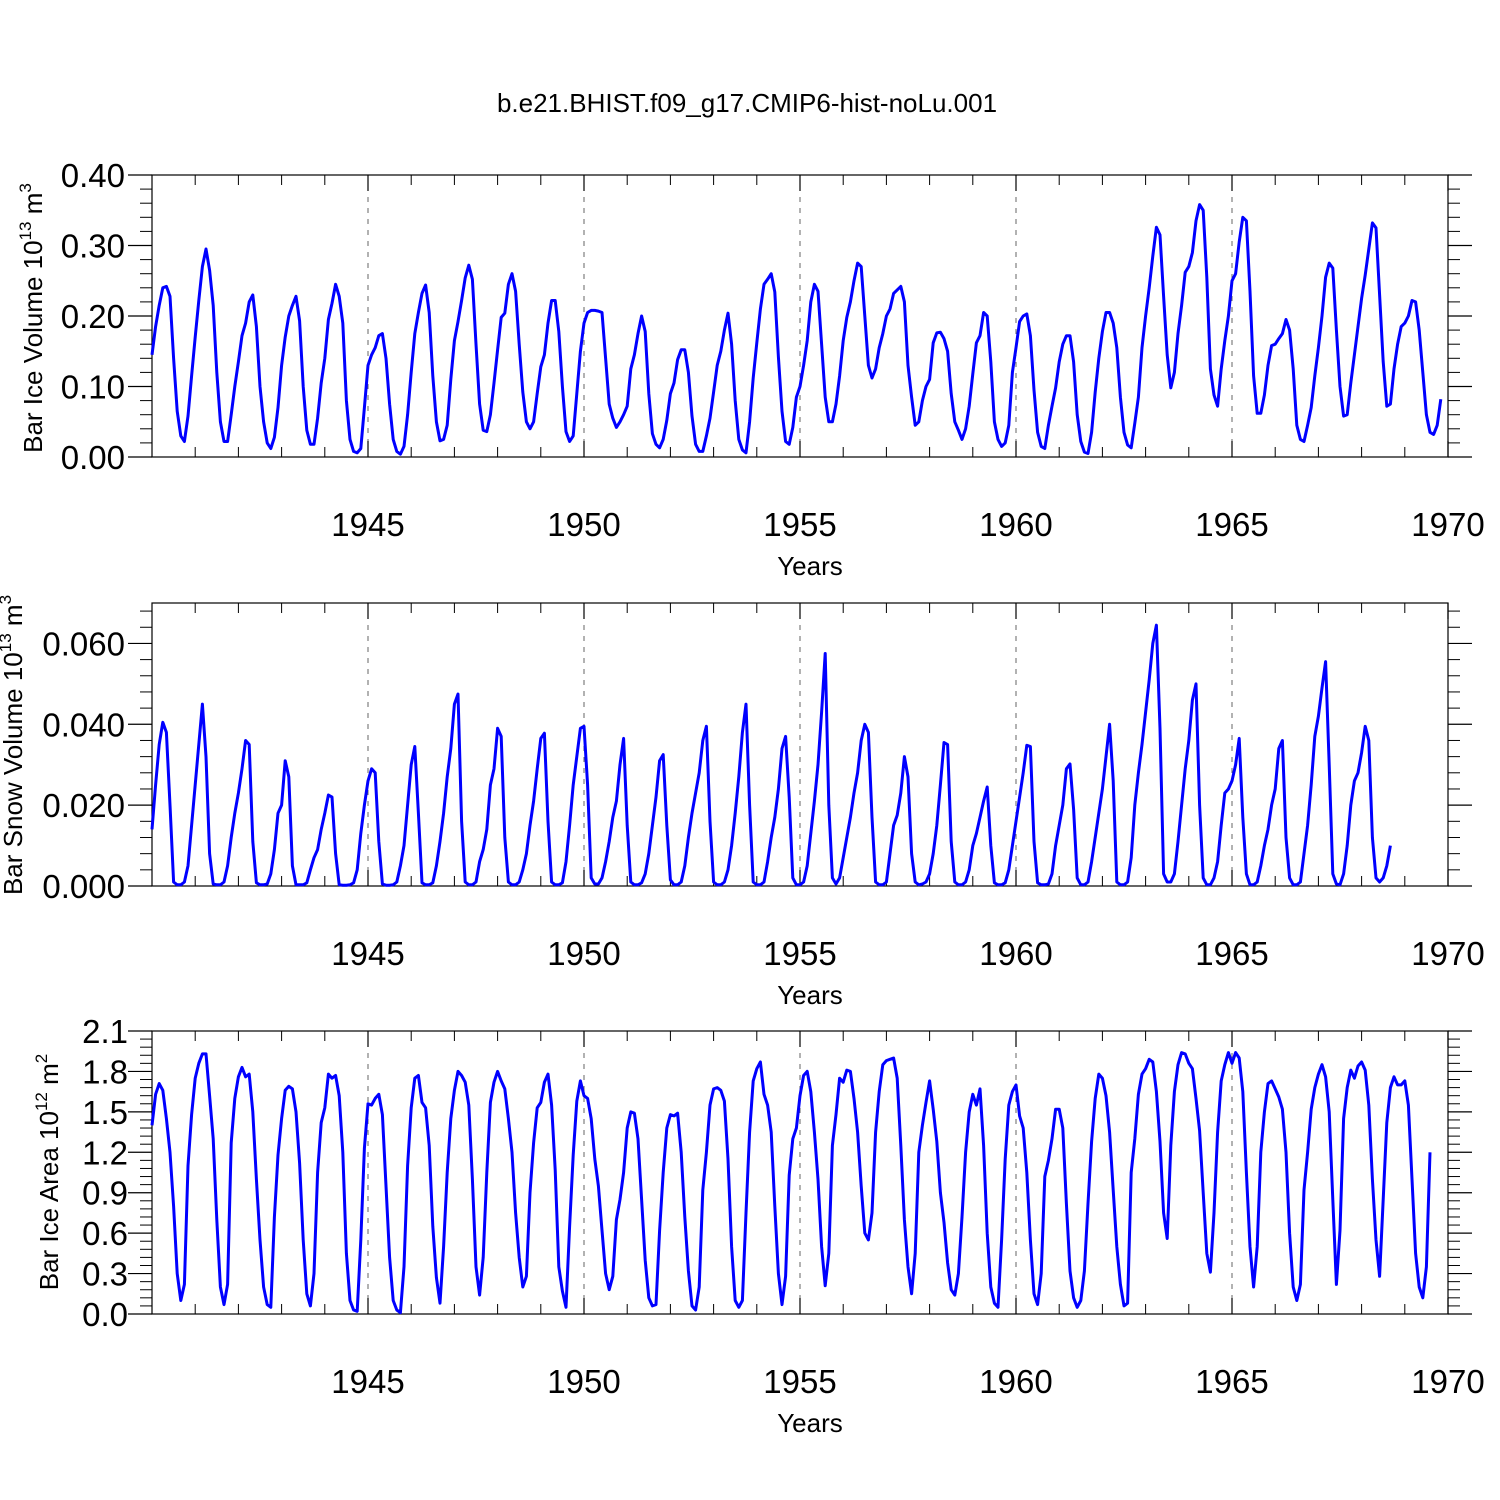 This screenshot has width=1500, height=1500. I want to click on y-axis-label: Bar Snow Volume 1013 m3, so click(14, 745).